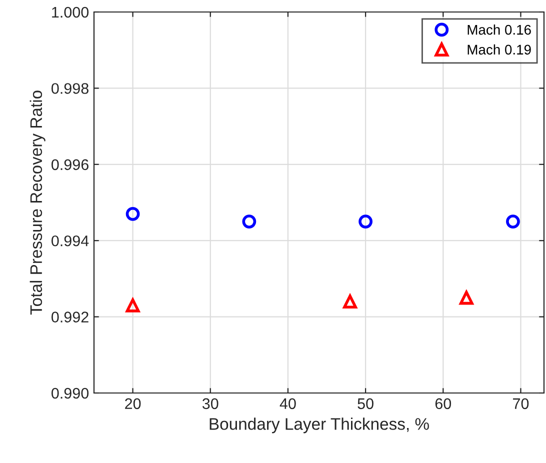  I want to click on x-tick-label: 60, so click(443, 404).